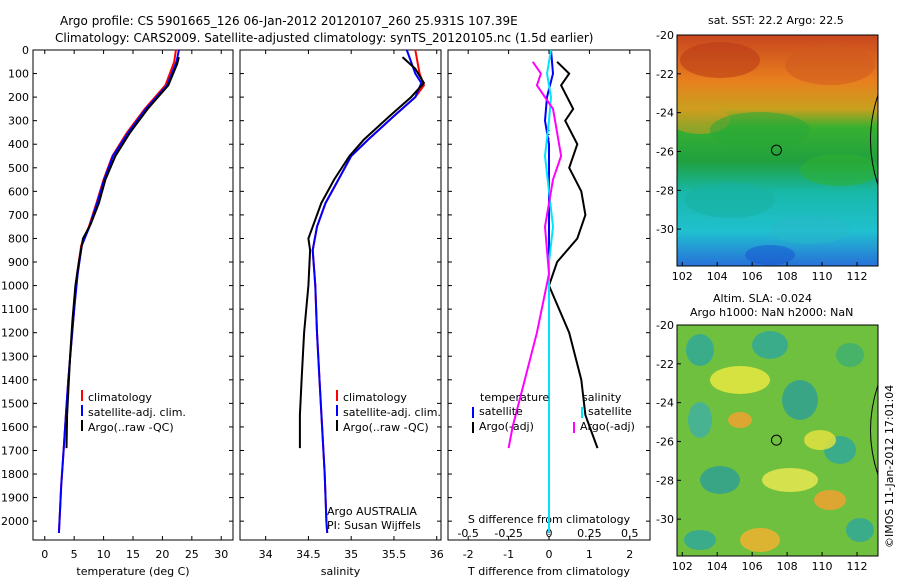 This screenshot has height=580, width=900. What do you see at coordinates (15, 356) in the screenshot?
I see `y-tick-label: 1300` at bounding box center [15, 356].